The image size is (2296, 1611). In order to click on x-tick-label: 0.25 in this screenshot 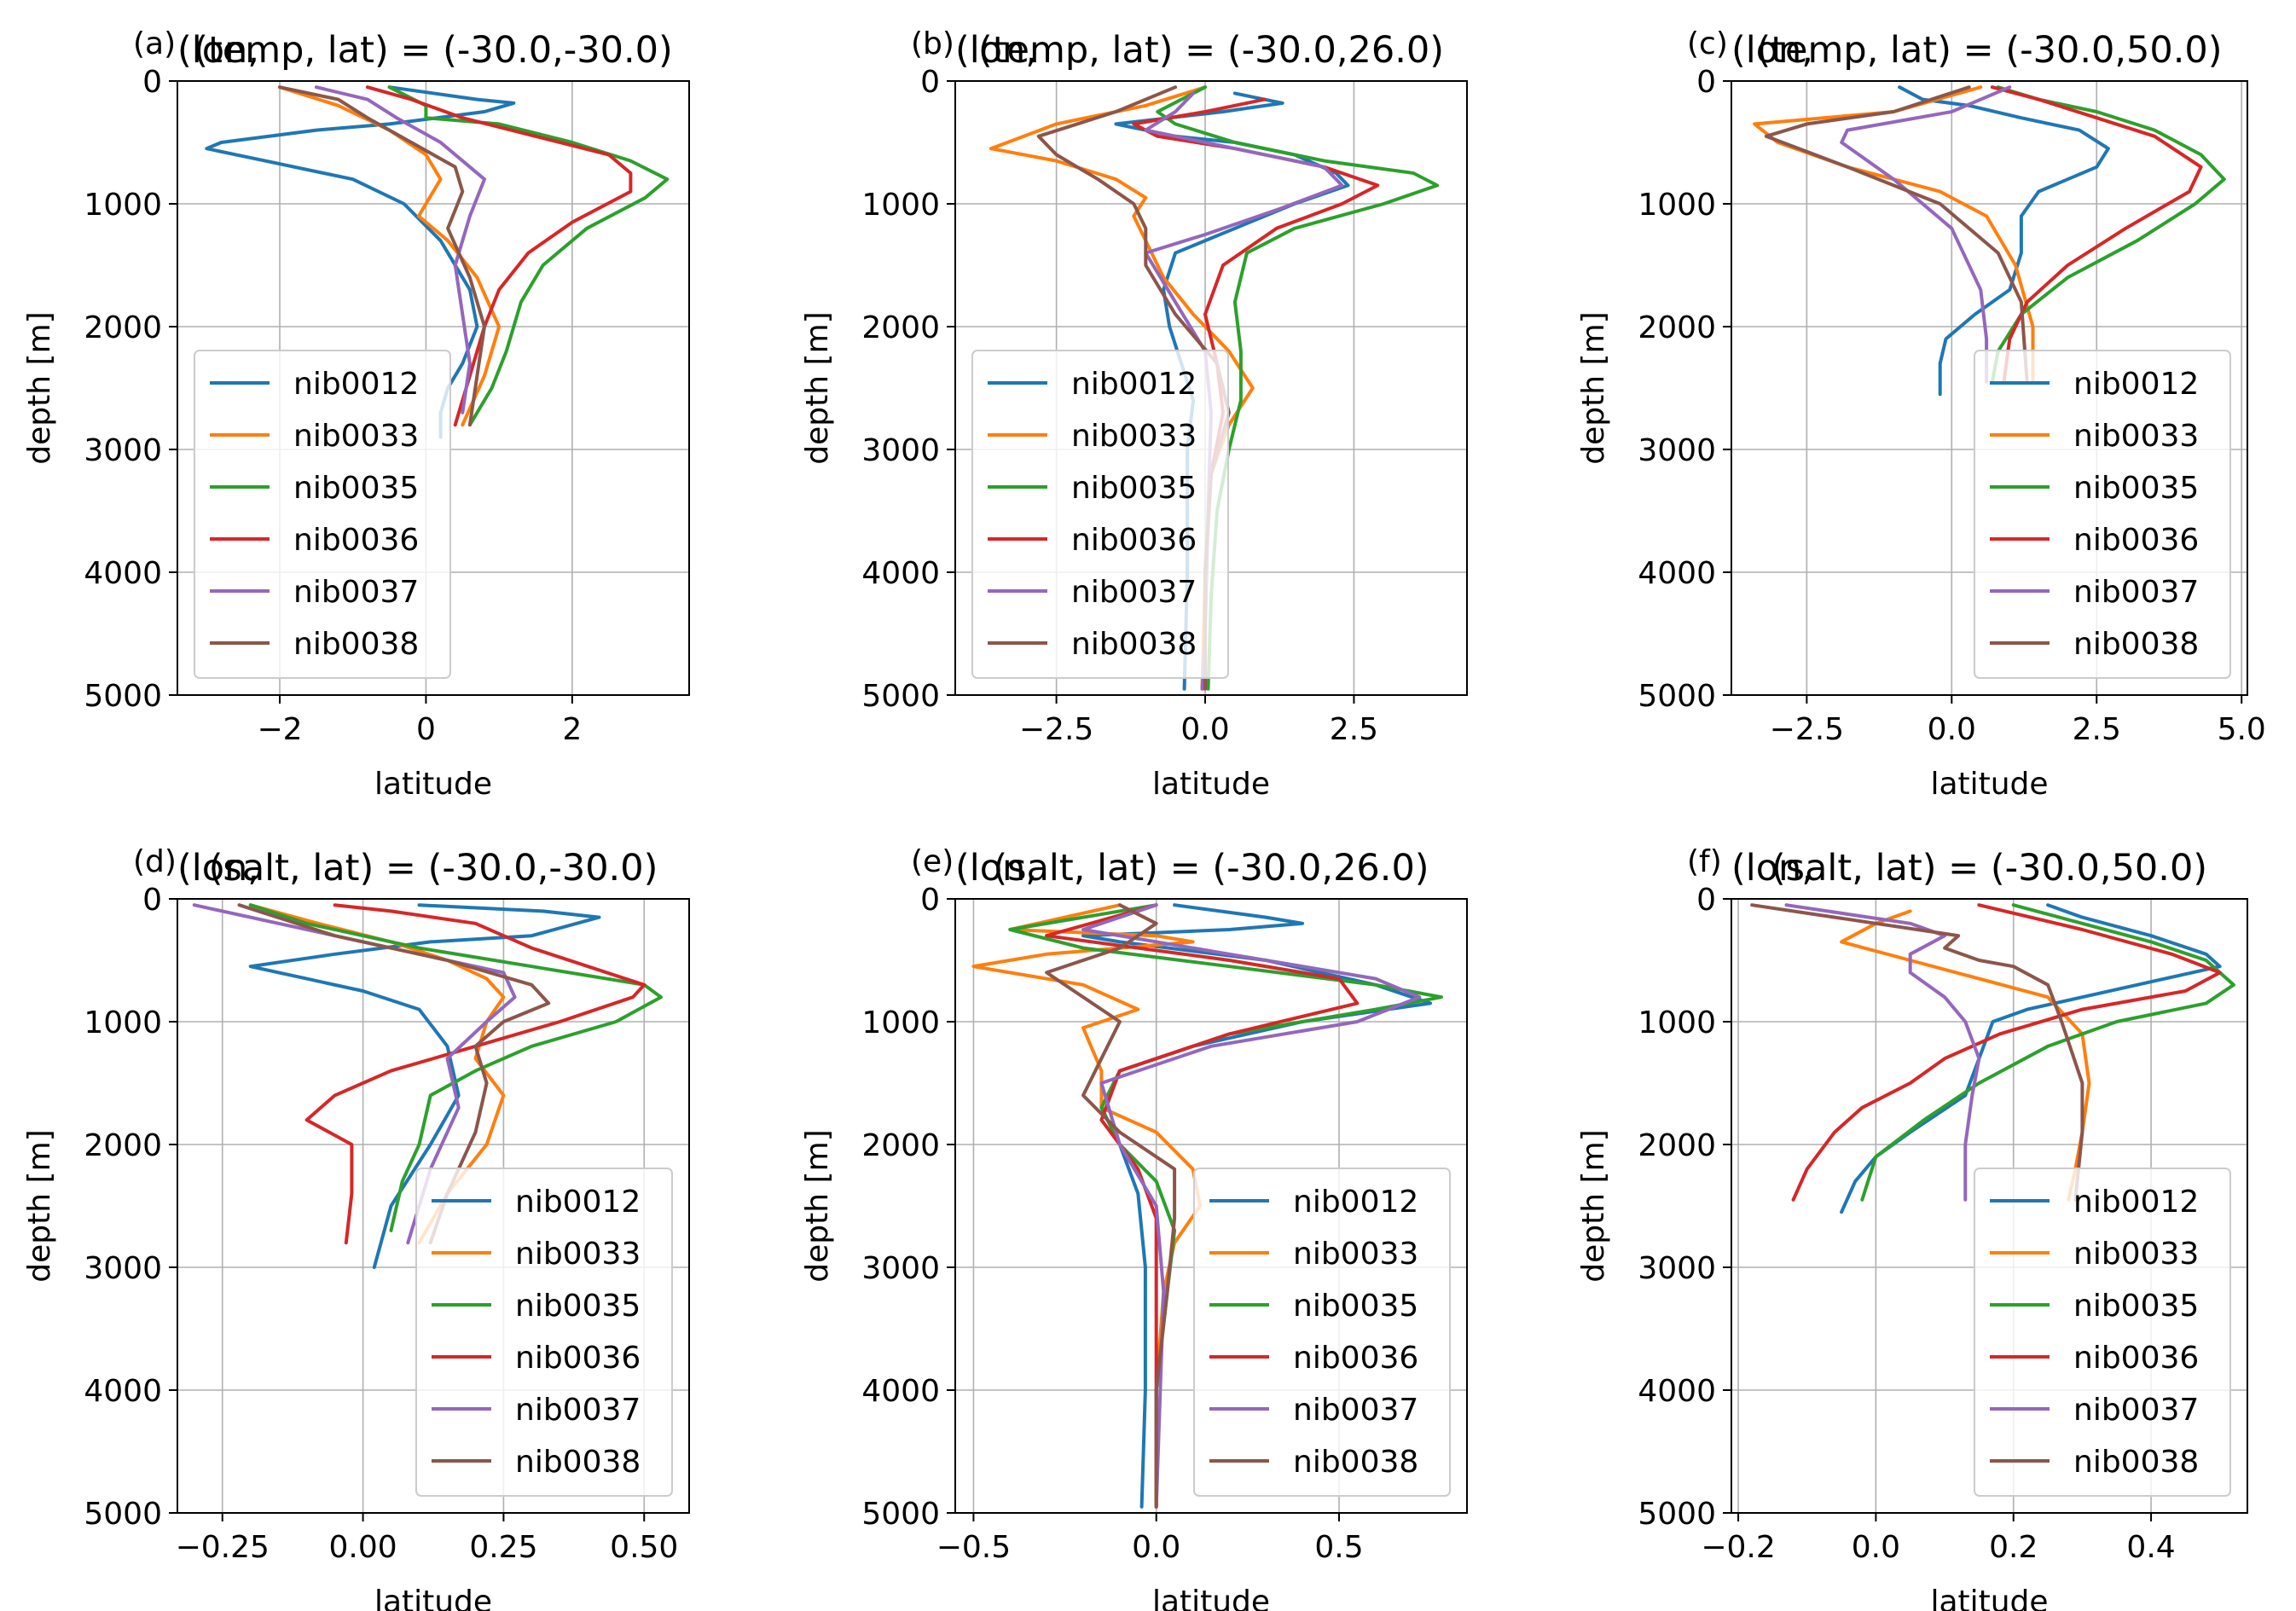, I will do `click(503, 1547)`.